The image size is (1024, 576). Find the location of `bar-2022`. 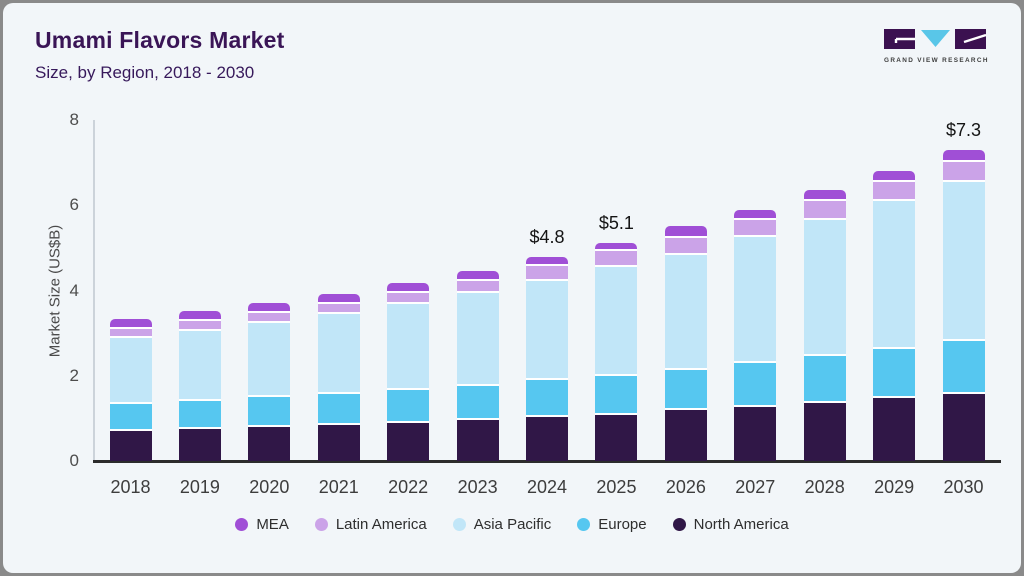

bar-2022 is located at coordinates (408, 371).